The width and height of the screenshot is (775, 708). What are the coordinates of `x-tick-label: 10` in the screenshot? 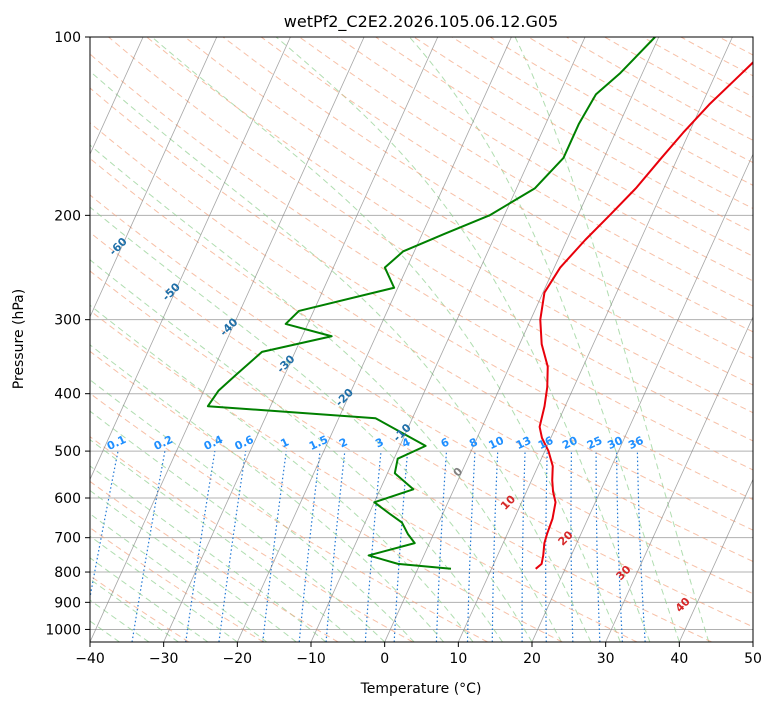 It's located at (458, 659).